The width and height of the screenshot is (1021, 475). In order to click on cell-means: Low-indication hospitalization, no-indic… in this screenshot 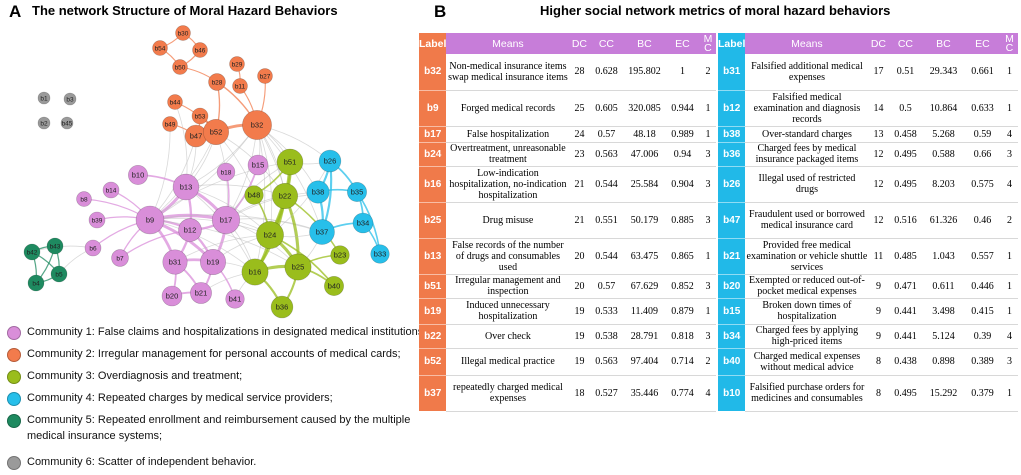, I will do `click(508, 184)`.